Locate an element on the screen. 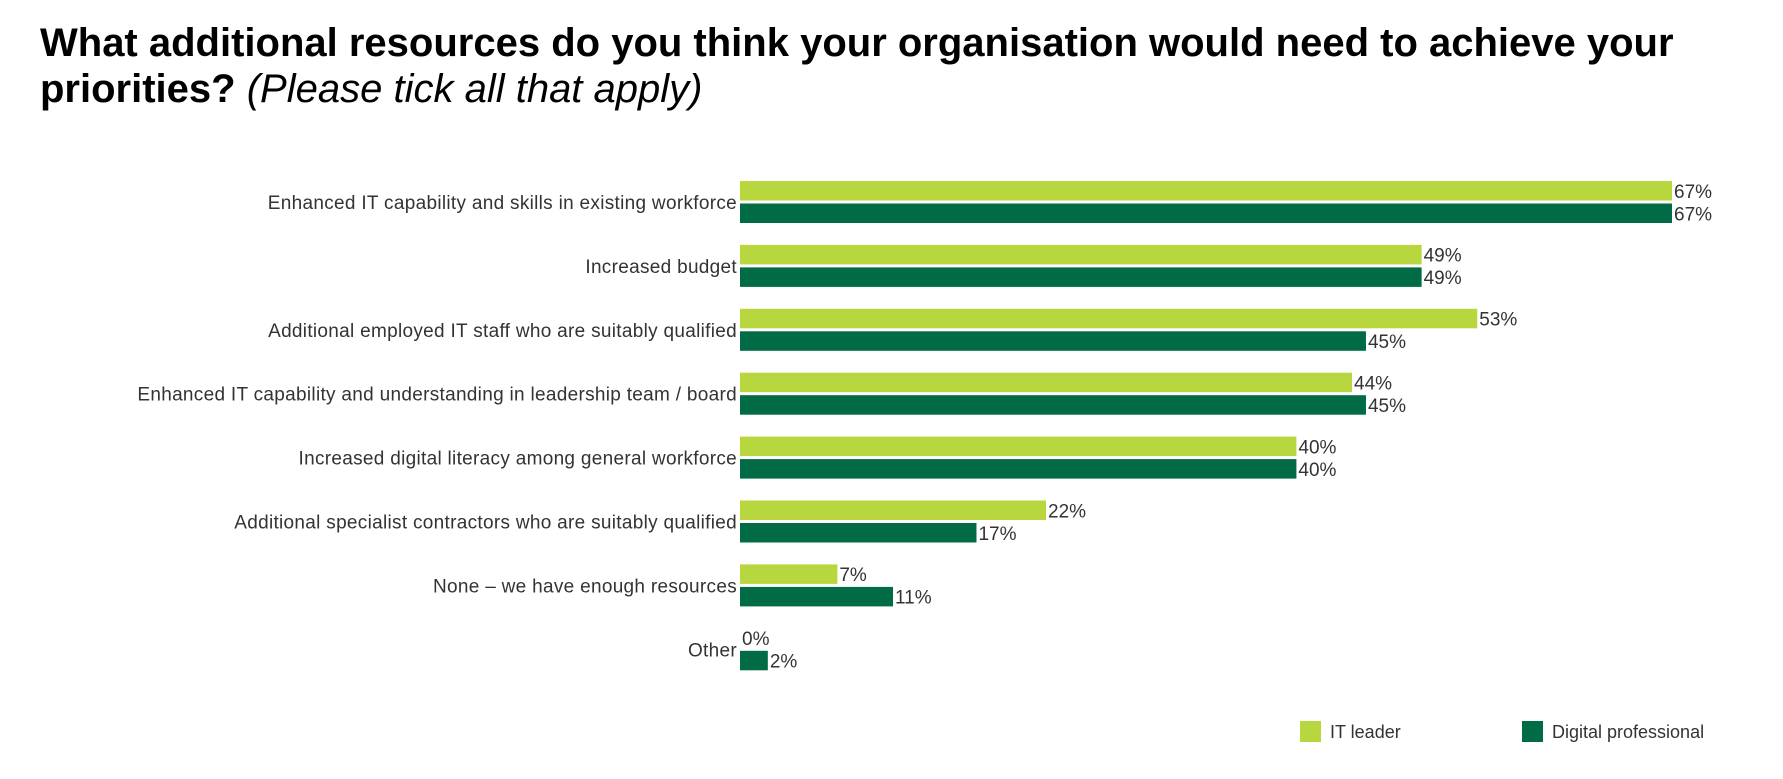 Image resolution: width=1783 pixels, height=779 pixels. category-label: None – we have enough resources is located at coordinates (585, 586).